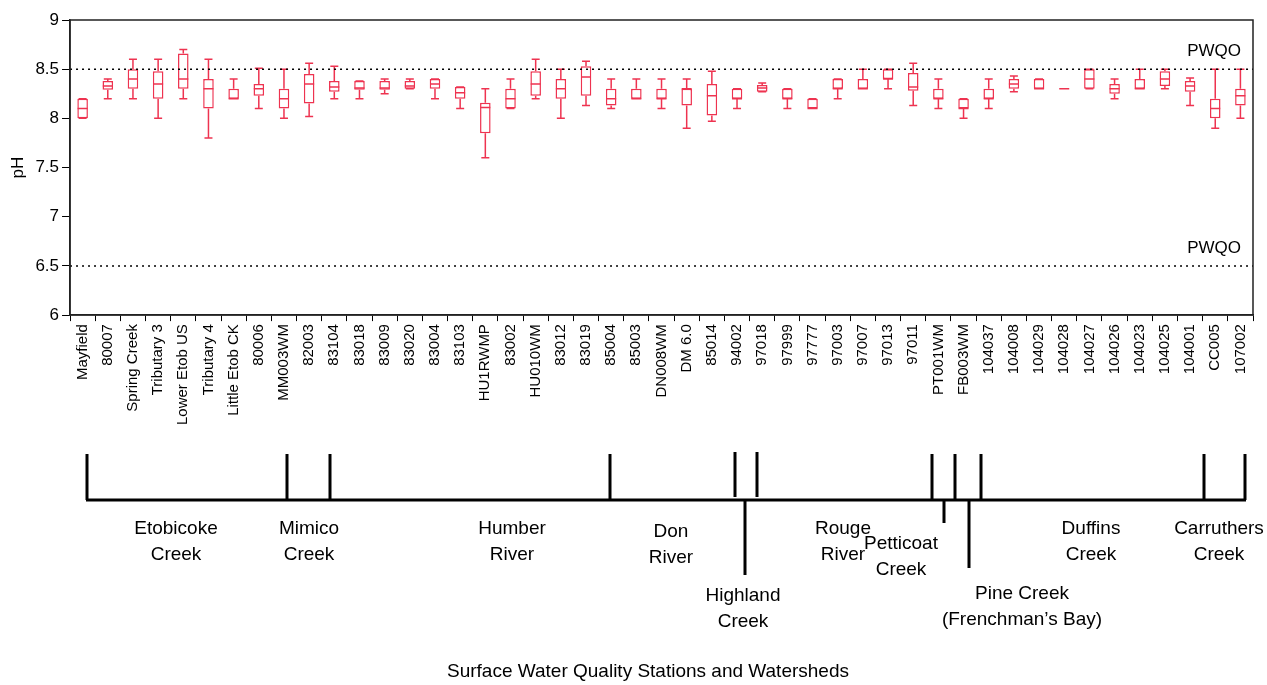 This screenshot has height=685, width=1267. What do you see at coordinates (1013, 349) in the screenshot?
I see `x-tick-label: 104008` at bounding box center [1013, 349].